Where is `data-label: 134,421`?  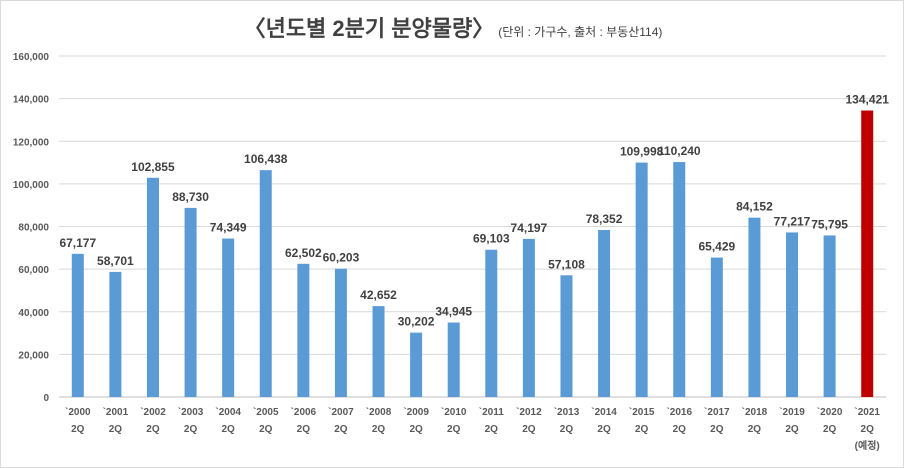
data-label: 134,421 is located at coordinates (868, 100).